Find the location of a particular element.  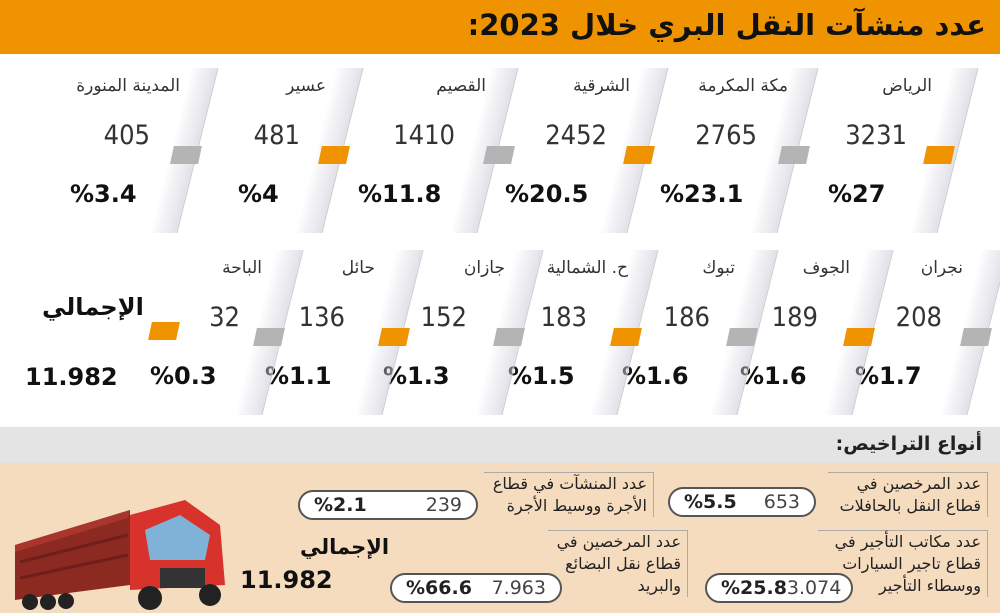

licenses-band: أنواع التراخيص: is located at coordinates (500, 445).